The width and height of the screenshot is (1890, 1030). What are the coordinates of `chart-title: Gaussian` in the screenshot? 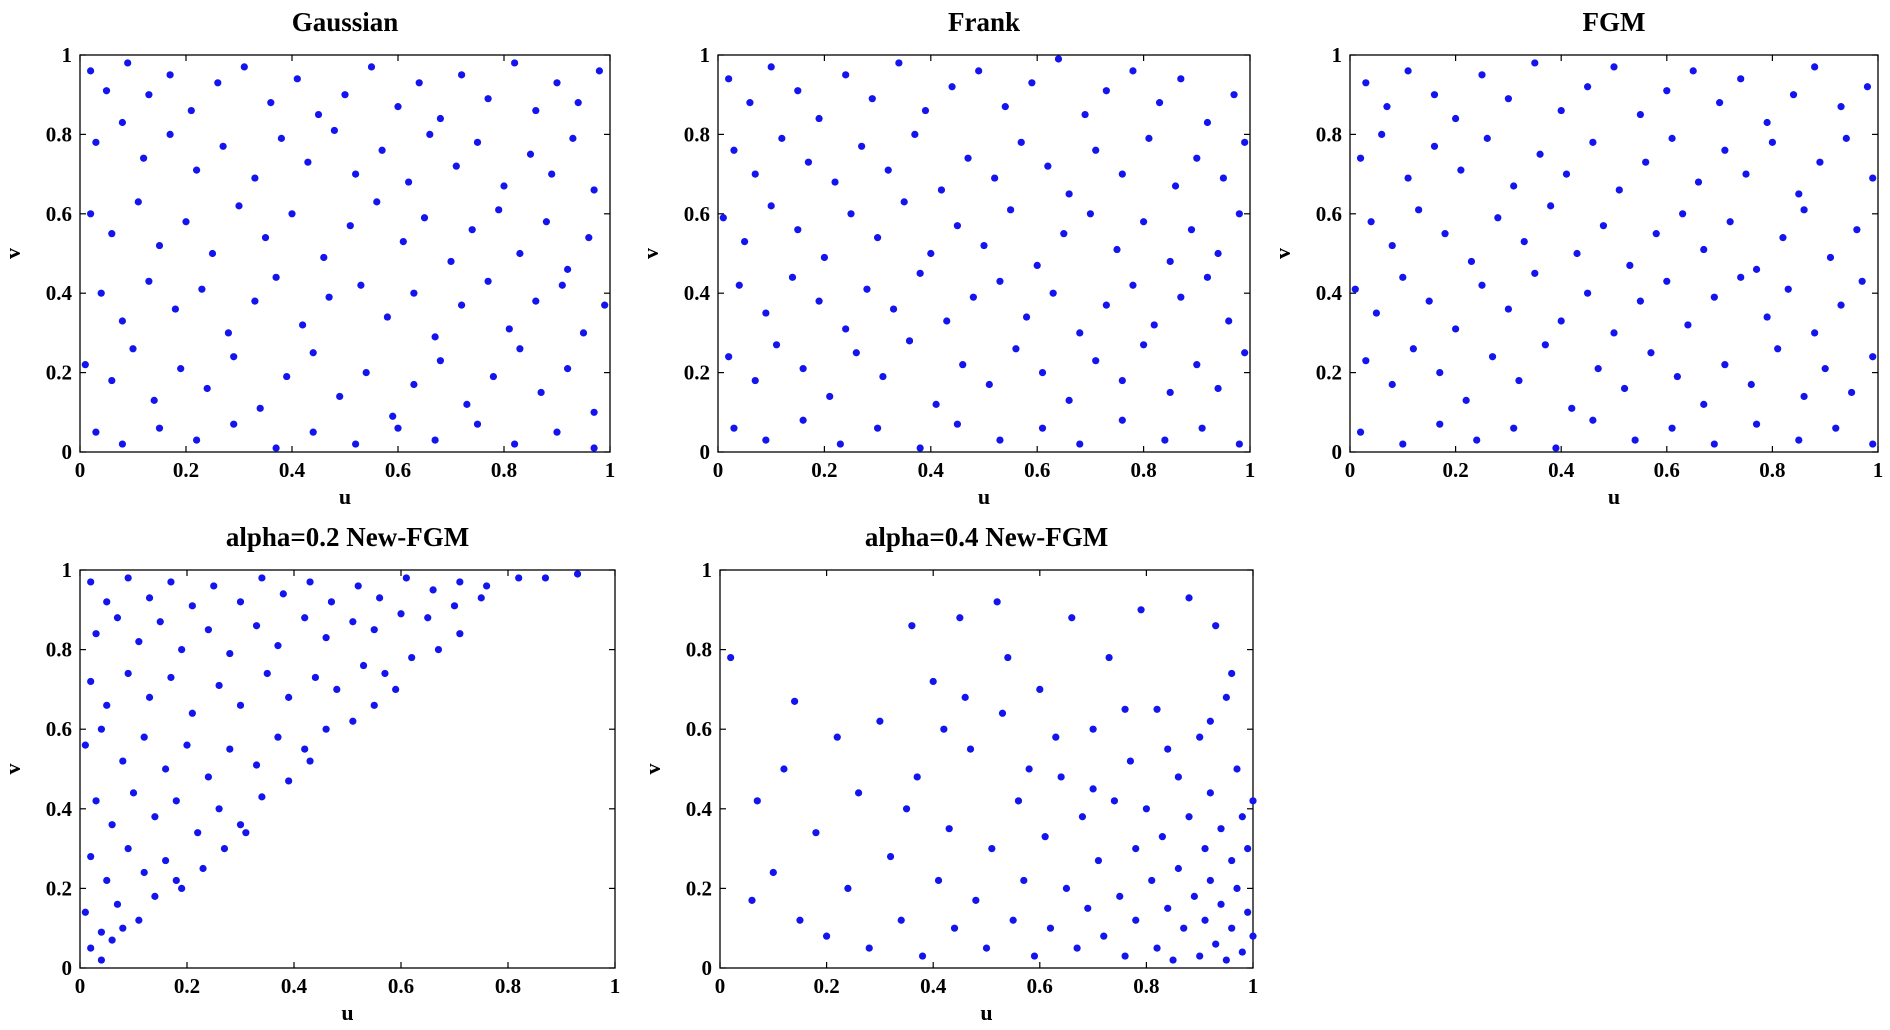 It's located at (345, 22).